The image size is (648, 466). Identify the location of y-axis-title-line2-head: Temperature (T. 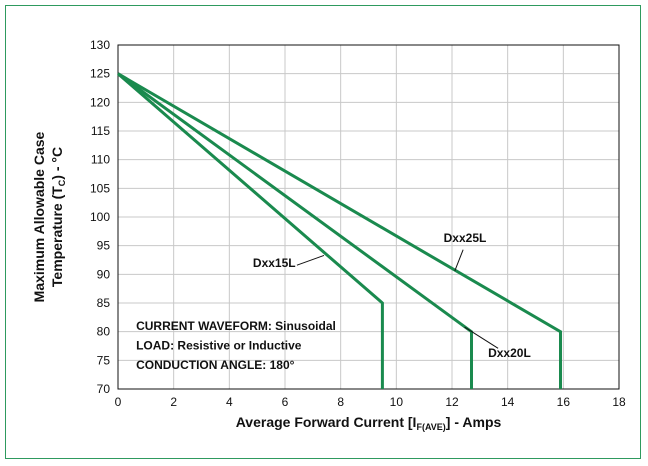
(57, 236).